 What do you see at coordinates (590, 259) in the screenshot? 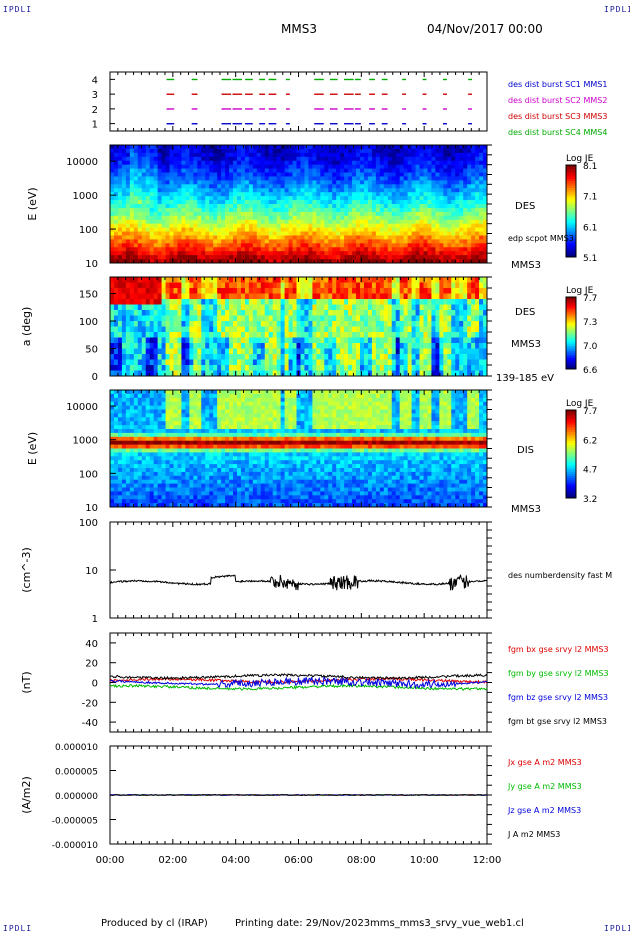
I see `des-energy-colorbar-tick-label: 5.1` at bounding box center [590, 259].